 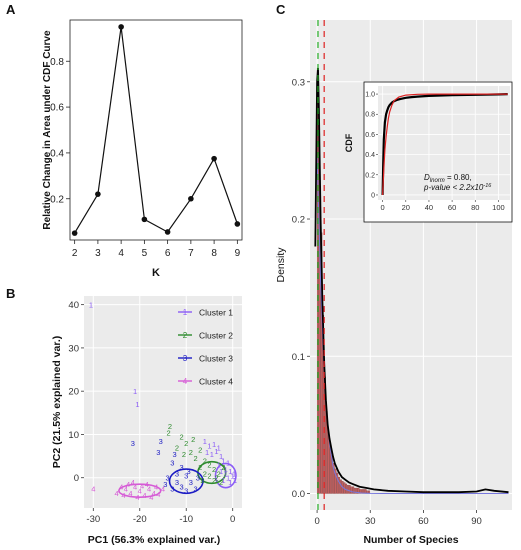 I want to click on panel-c-ytick-label: 0.2, so click(x=298, y=220).